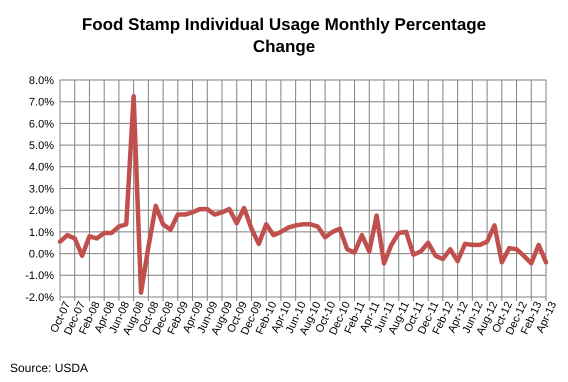 This screenshot has width=568, height=382. Describe the element at coordinates (41, 80) in the screenshot. I see `y-tick-label: 8.0%` at that location.